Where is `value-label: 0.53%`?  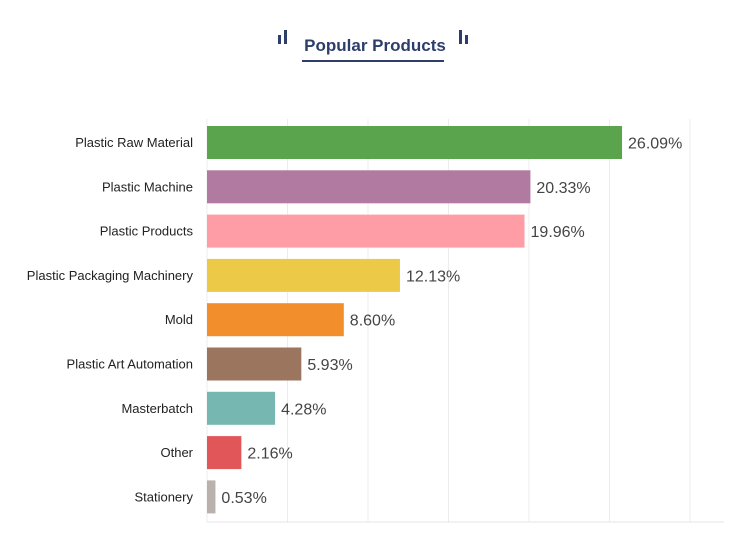
value-label: 0.53% is located at coordinates (243, 498).